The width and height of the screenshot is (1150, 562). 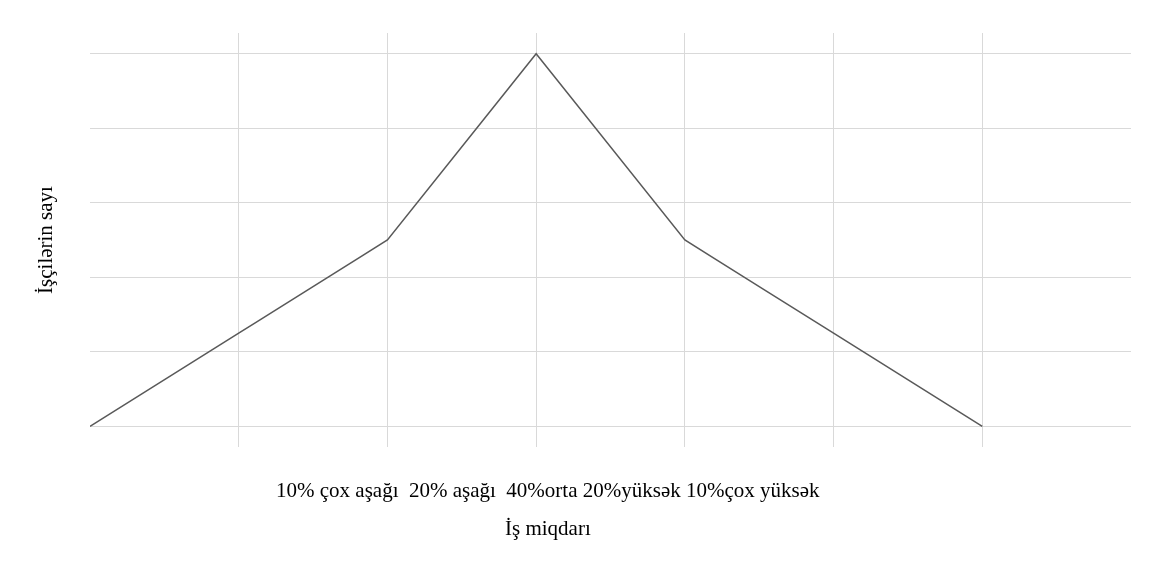 I want to click on text: 10% çox aşağı 20% aşağı 40%orta 20%yüksək 10%çox yüksək, so click(x=548, y=490).